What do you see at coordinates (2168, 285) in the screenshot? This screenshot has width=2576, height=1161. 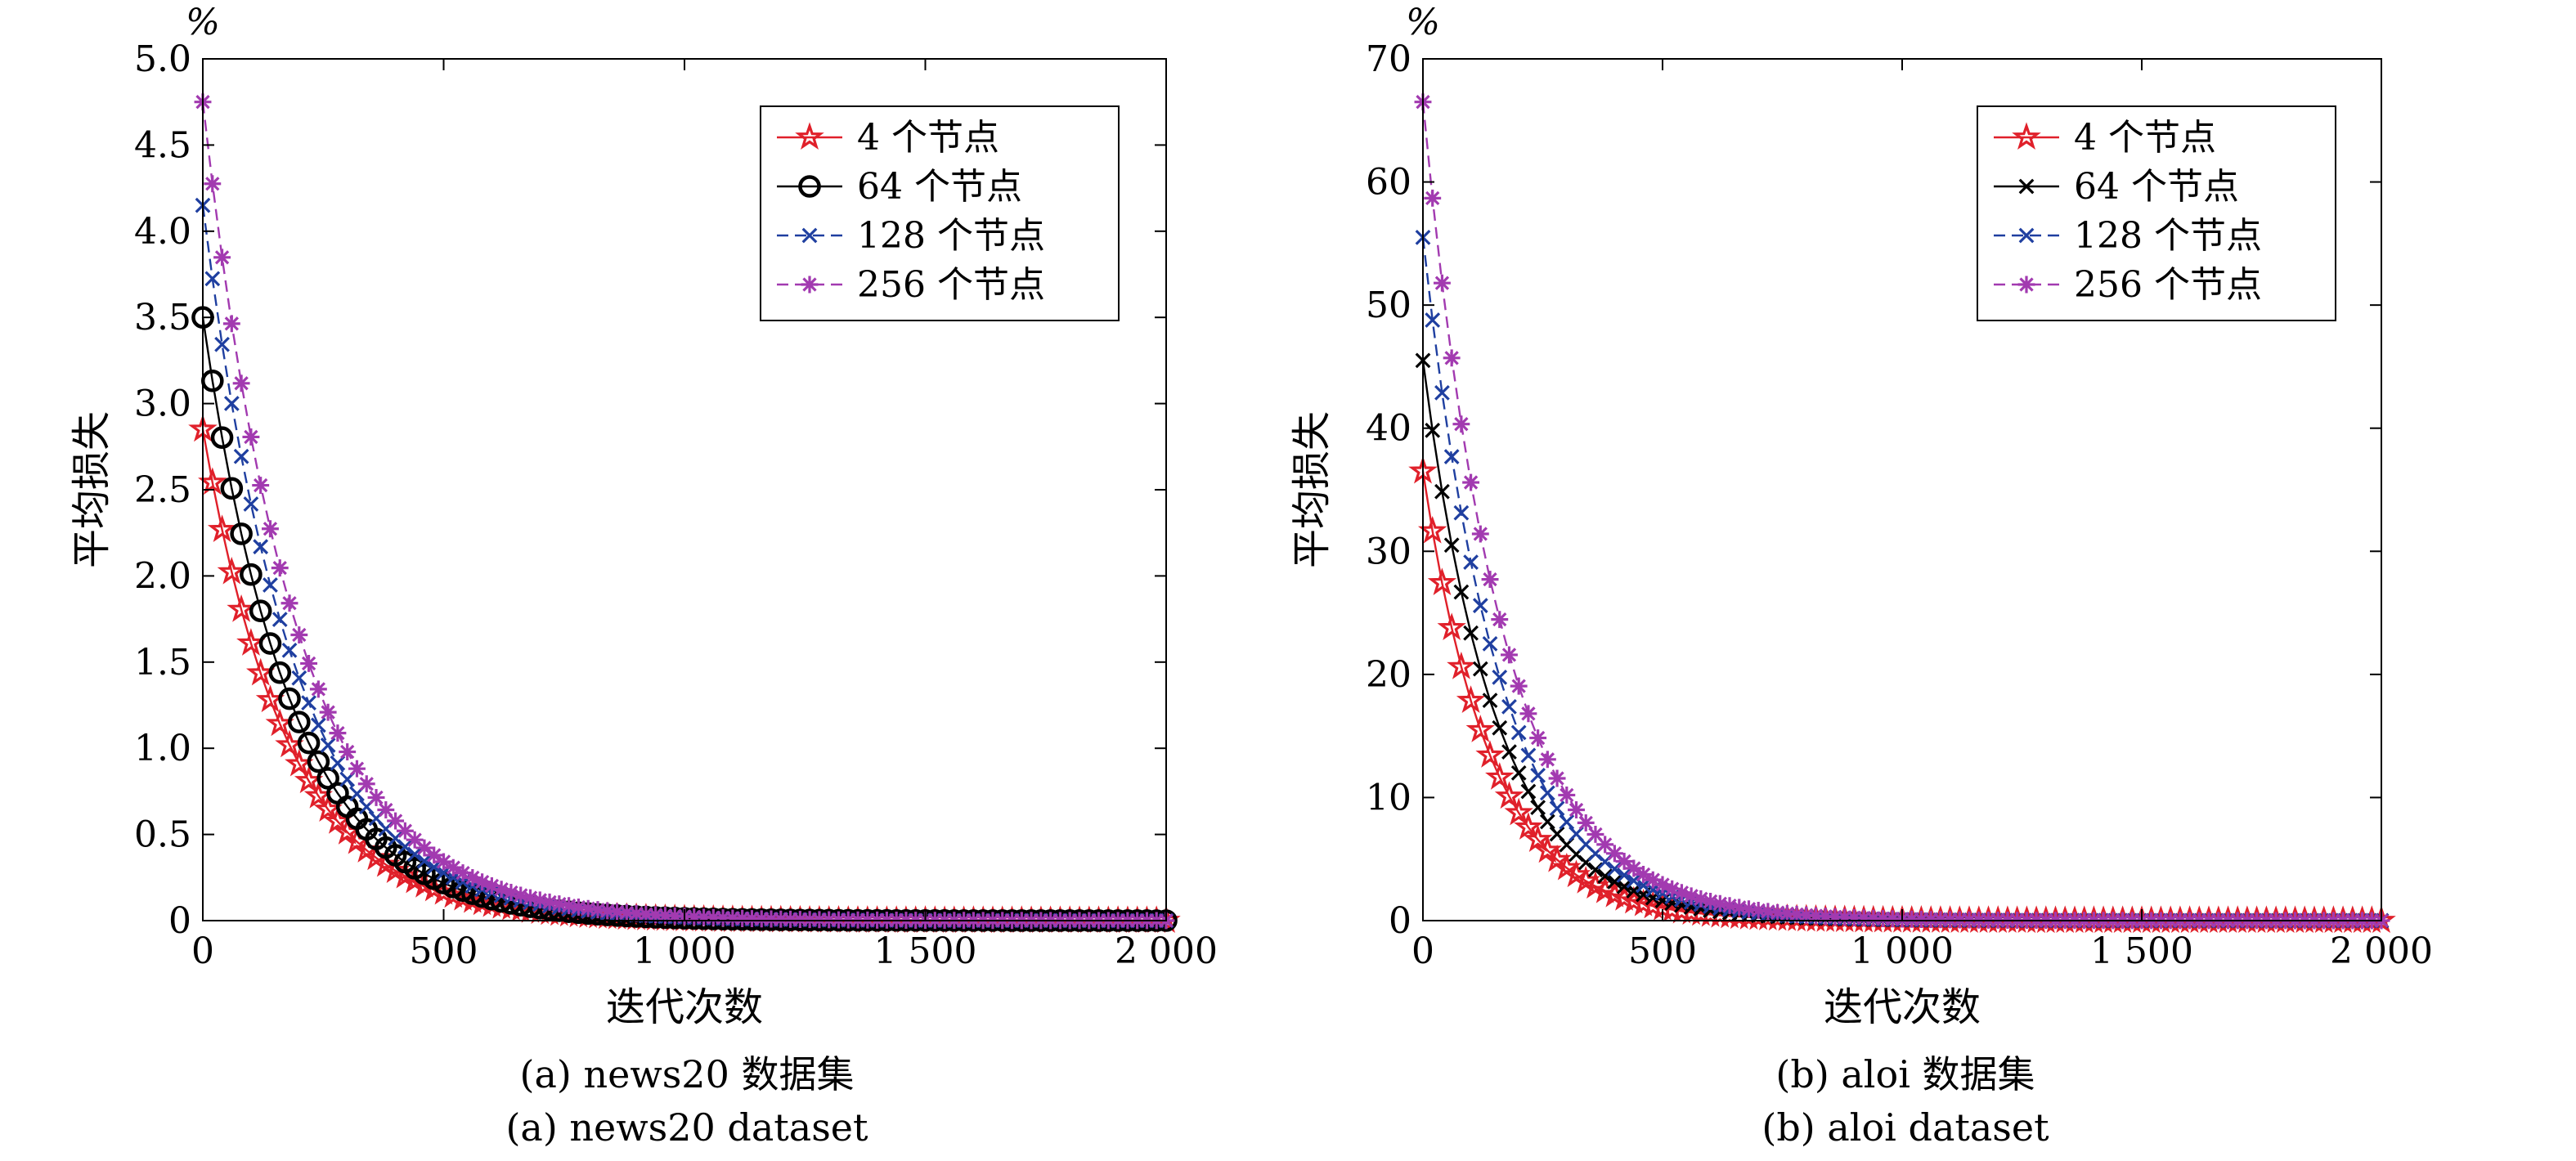 I see `panel-b-legend-label-3: 256 个节点` at bounding box center [2168, 285].